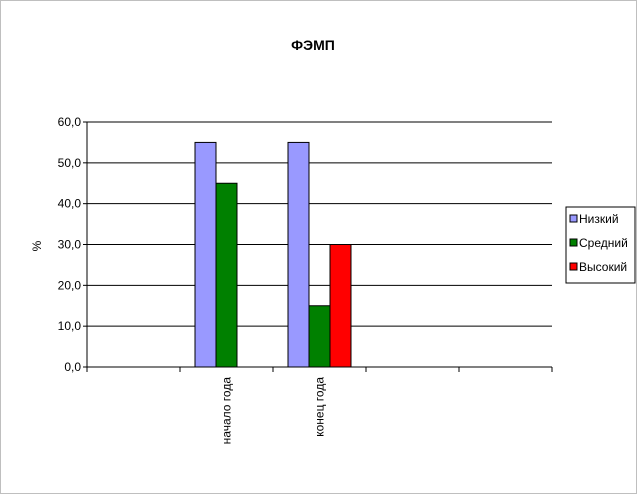  What do you see at coordinates (37, 245) in the screenshot?
I see `y-axis-label: %` at bounding box center [37, 245].